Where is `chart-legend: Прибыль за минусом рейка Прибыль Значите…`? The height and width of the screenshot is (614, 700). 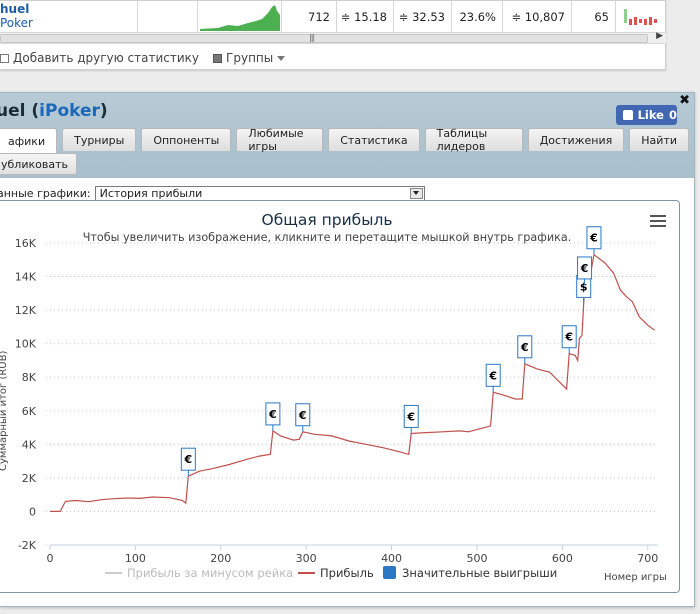 chart-legend: Прибыль за минусом рейка Прибыль Значите… is located at coordinates (331, 573).